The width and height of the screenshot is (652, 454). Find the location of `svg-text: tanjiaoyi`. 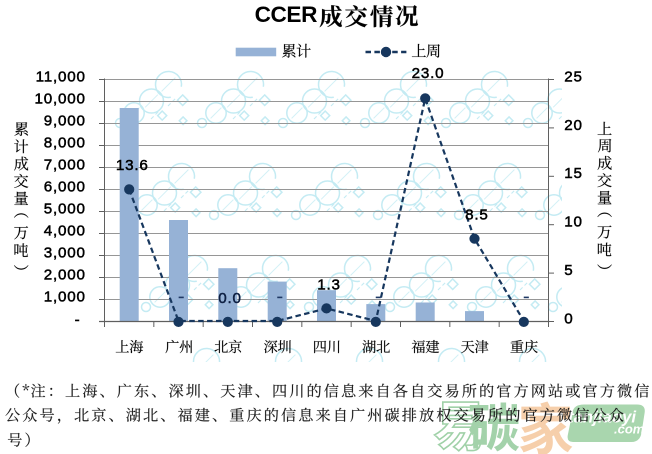

svg-text: tanjiaoyi is located at coordinates (602, 417).